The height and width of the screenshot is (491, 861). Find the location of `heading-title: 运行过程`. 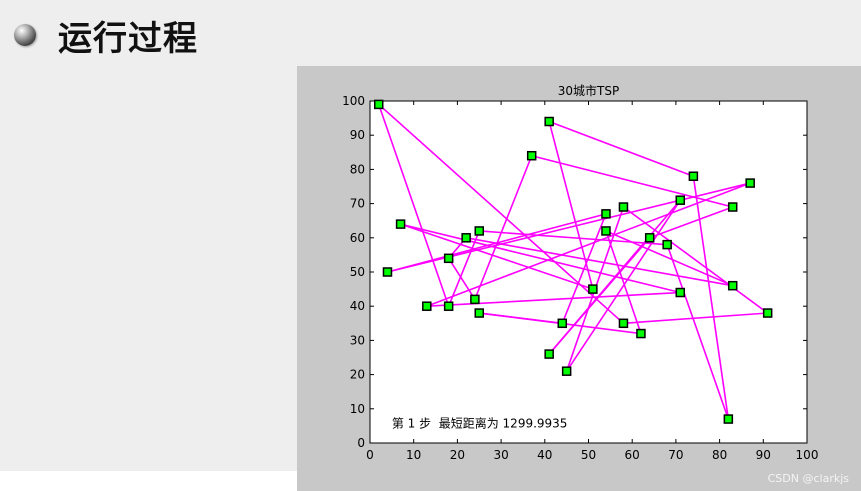

heading-title: 运行过程 is located at coordinates (128, 38).